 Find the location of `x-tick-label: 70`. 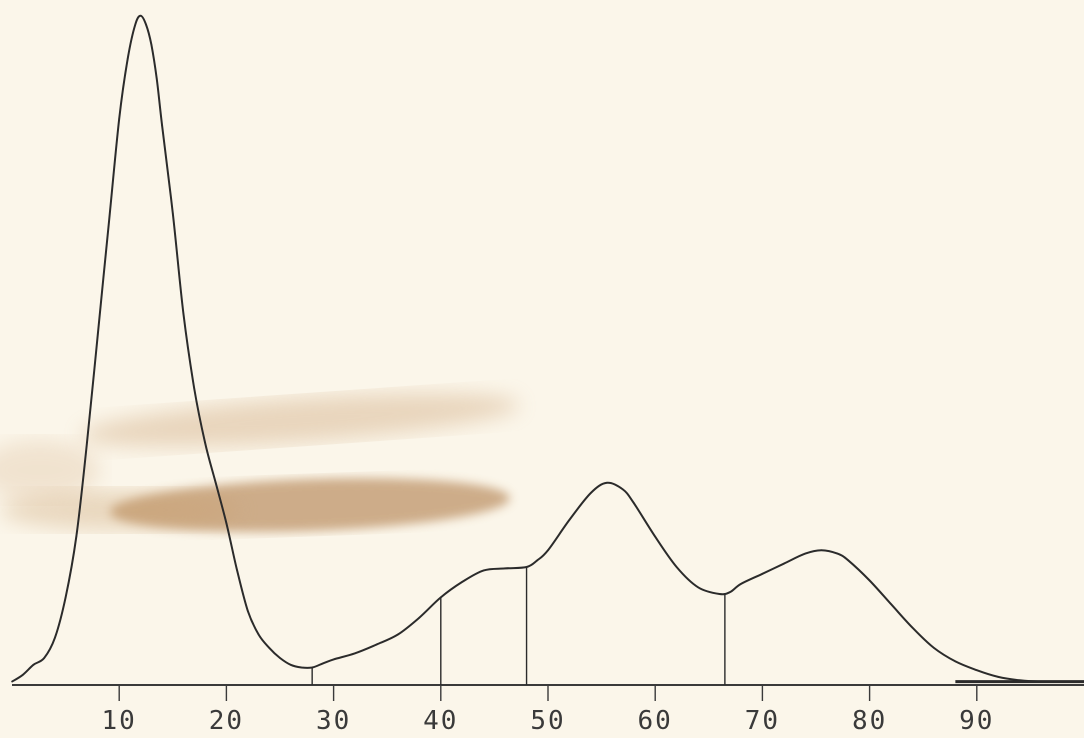

x-tick-label: 70 is located at coordinates (762, 721).